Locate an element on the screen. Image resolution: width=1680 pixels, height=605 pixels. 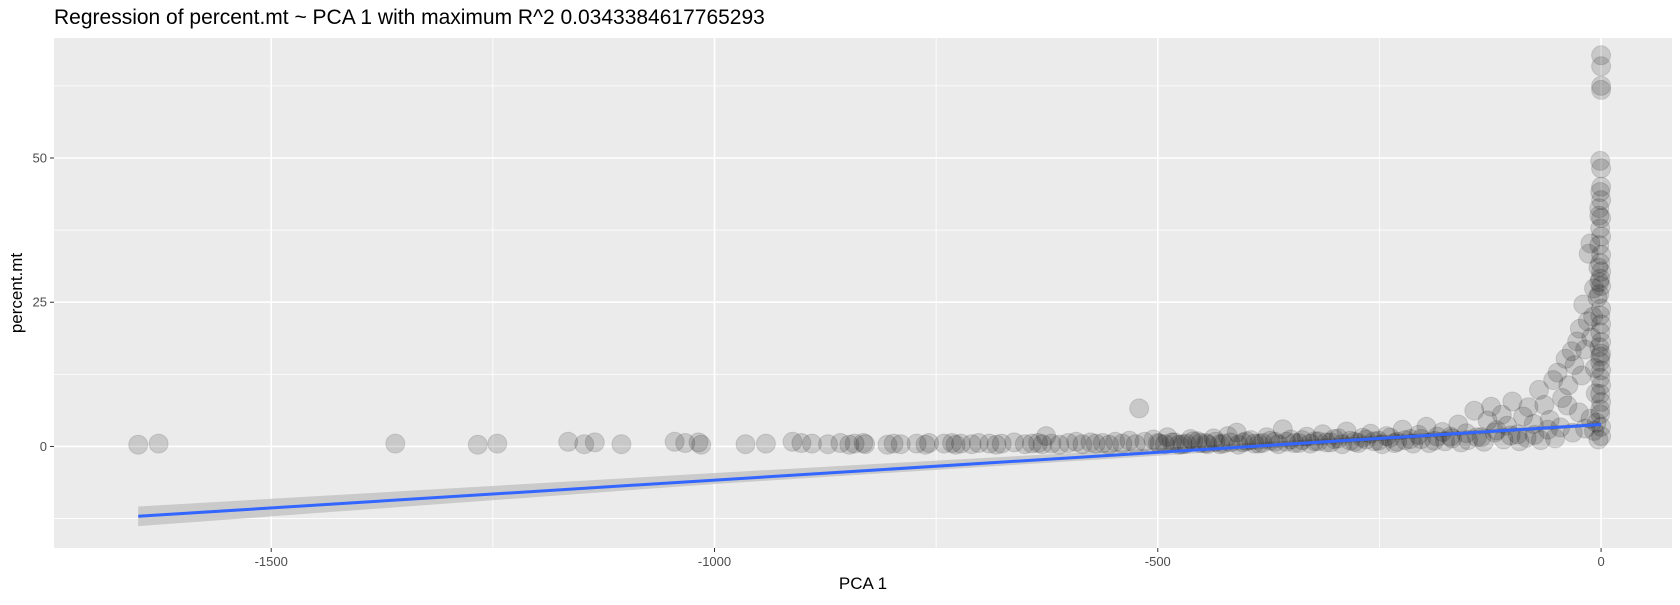
y-tick-label: 50 is located at coordinates (40, 158).